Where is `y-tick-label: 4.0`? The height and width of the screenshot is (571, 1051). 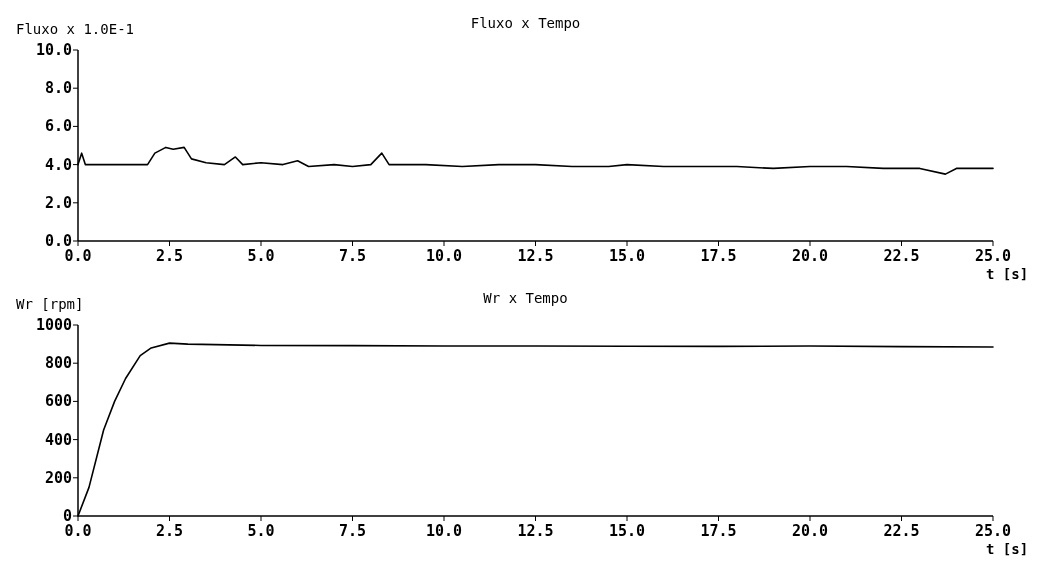 y-tick-label: 4.0 is located at coordinates (58, 164).